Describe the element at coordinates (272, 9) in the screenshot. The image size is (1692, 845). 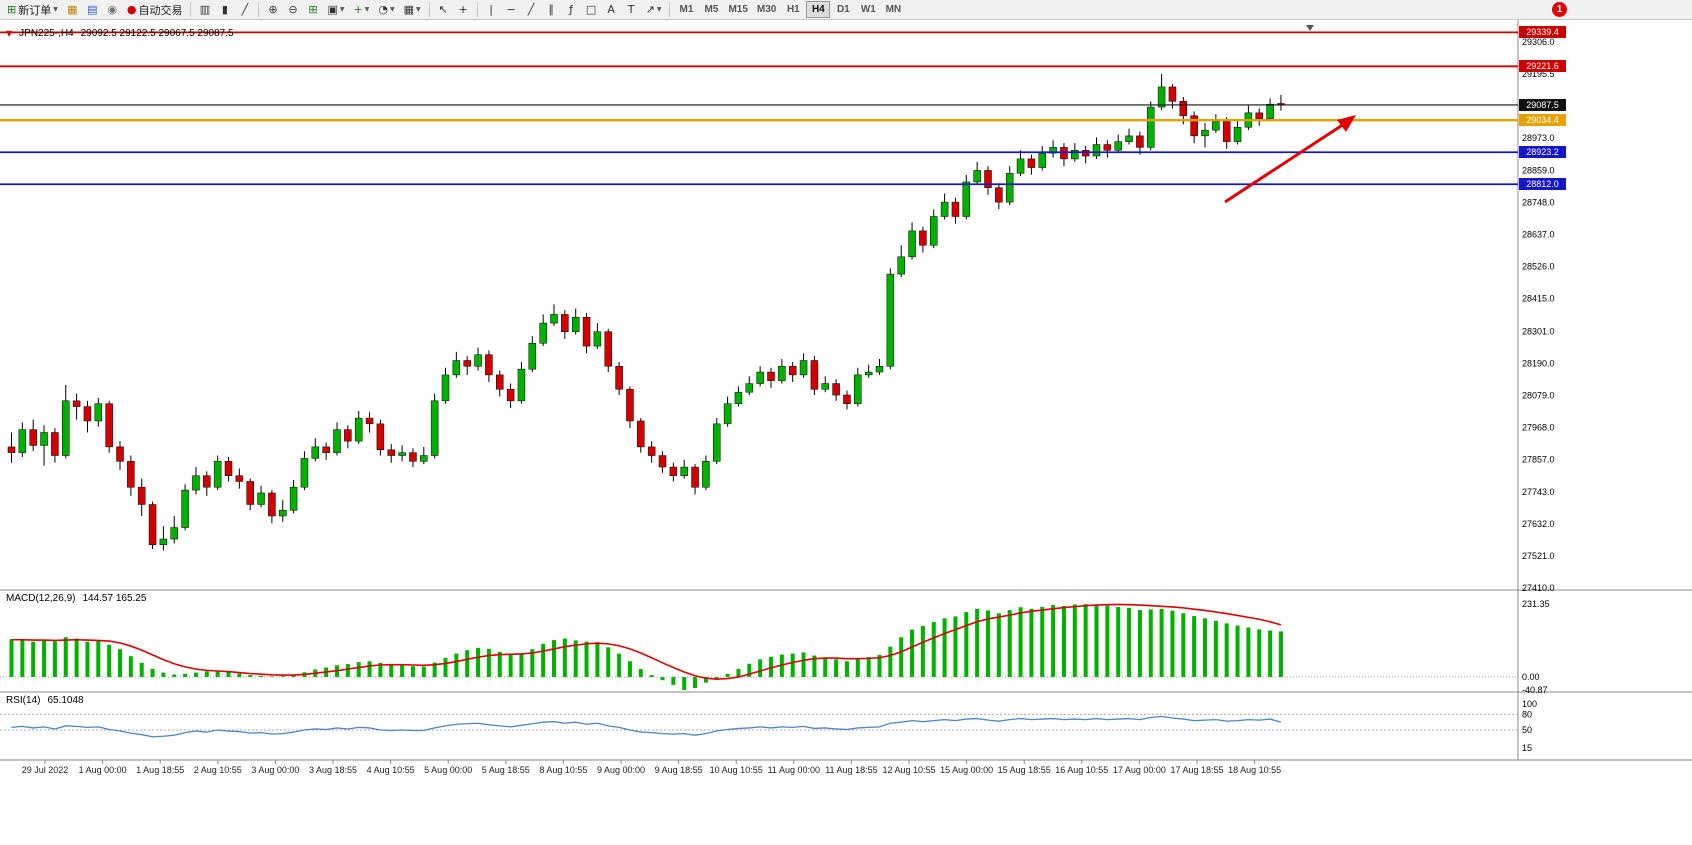
I see `zoom-in-button: ⊕` at that location.